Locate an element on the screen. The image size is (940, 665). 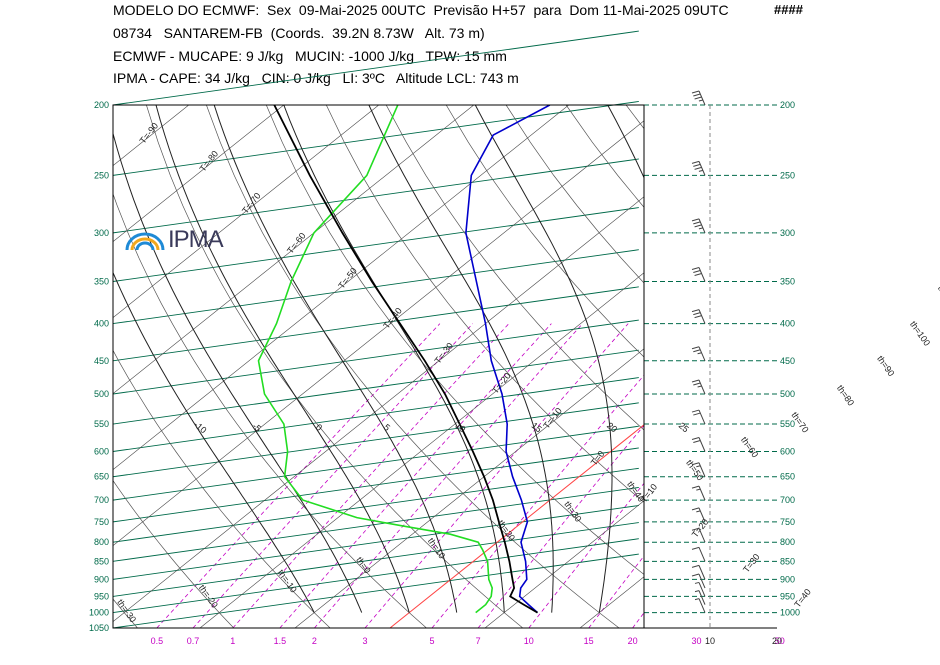
mixing-ratio-label: 5 is located at coordinates (431, 641).